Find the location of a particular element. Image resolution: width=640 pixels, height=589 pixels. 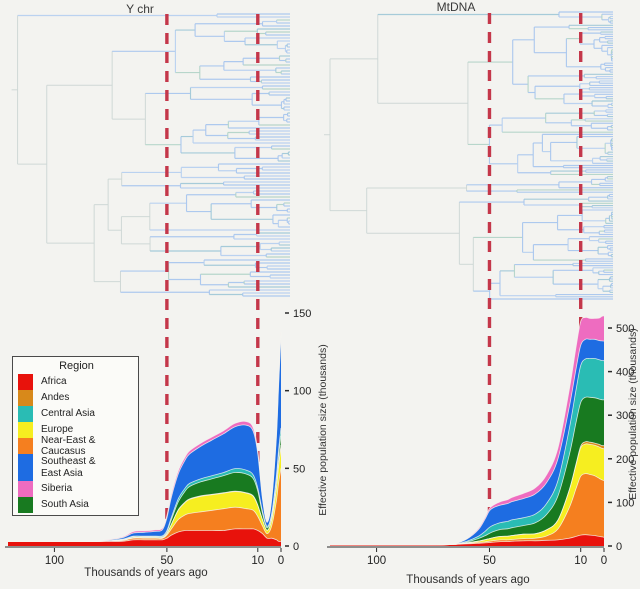

legend-item-label: Andes is located at coordinates (55, 398).